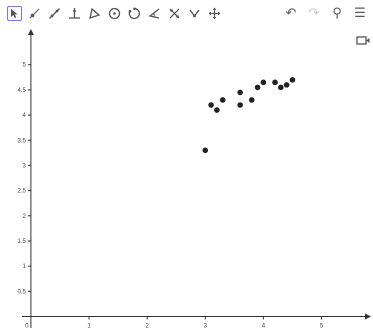 The height and width of the screenshot is (331, 373). What do you see at coordinates (22, 91) in the screenshot?
I see `y-tick-label: 4.5` at bounding box center [22, 91].